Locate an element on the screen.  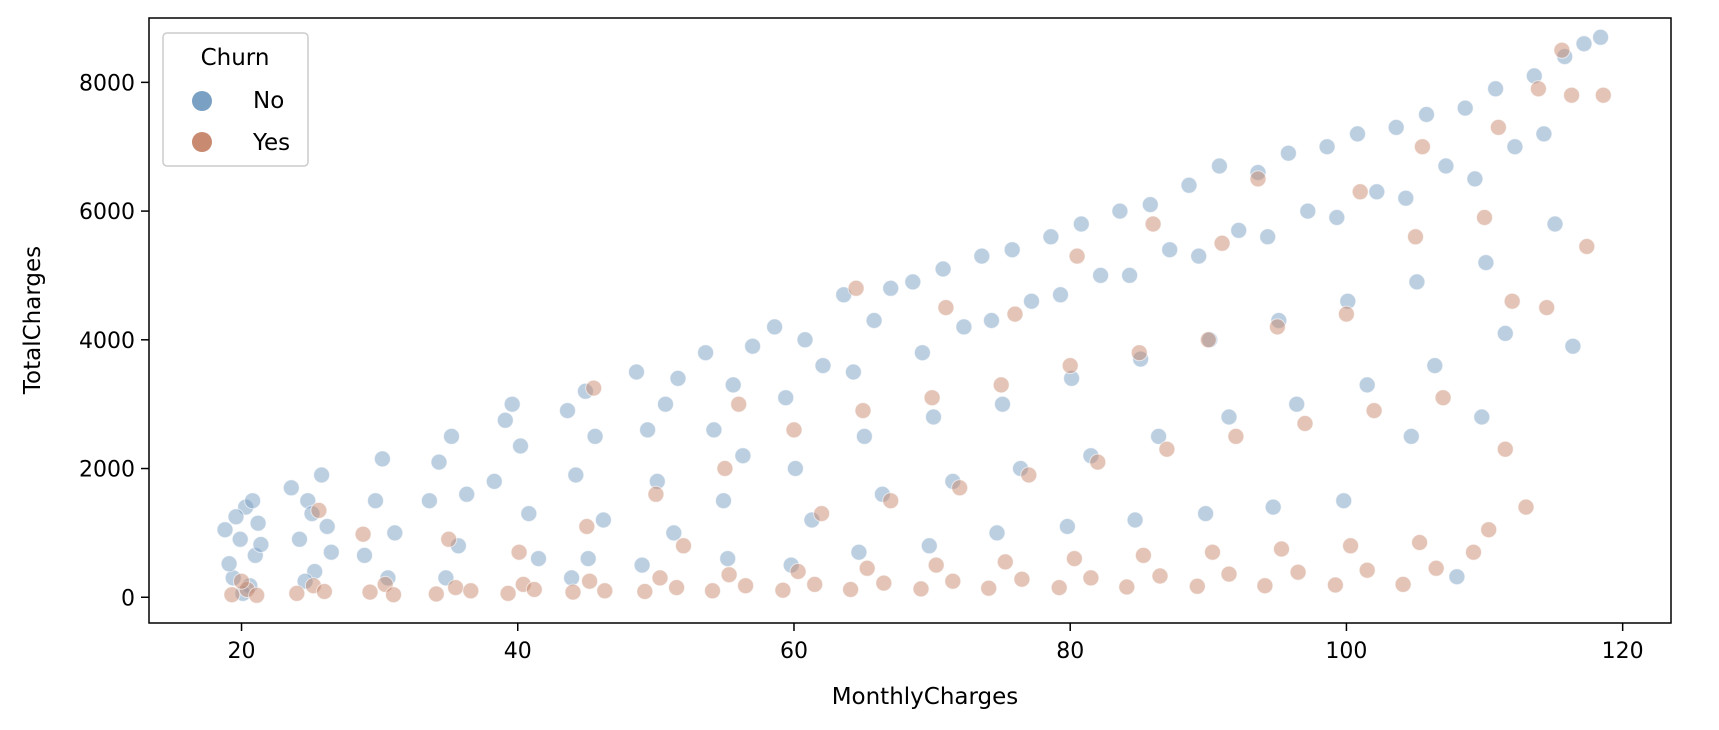
y-tick-label: 6000 is located at coordinates (107, 212).